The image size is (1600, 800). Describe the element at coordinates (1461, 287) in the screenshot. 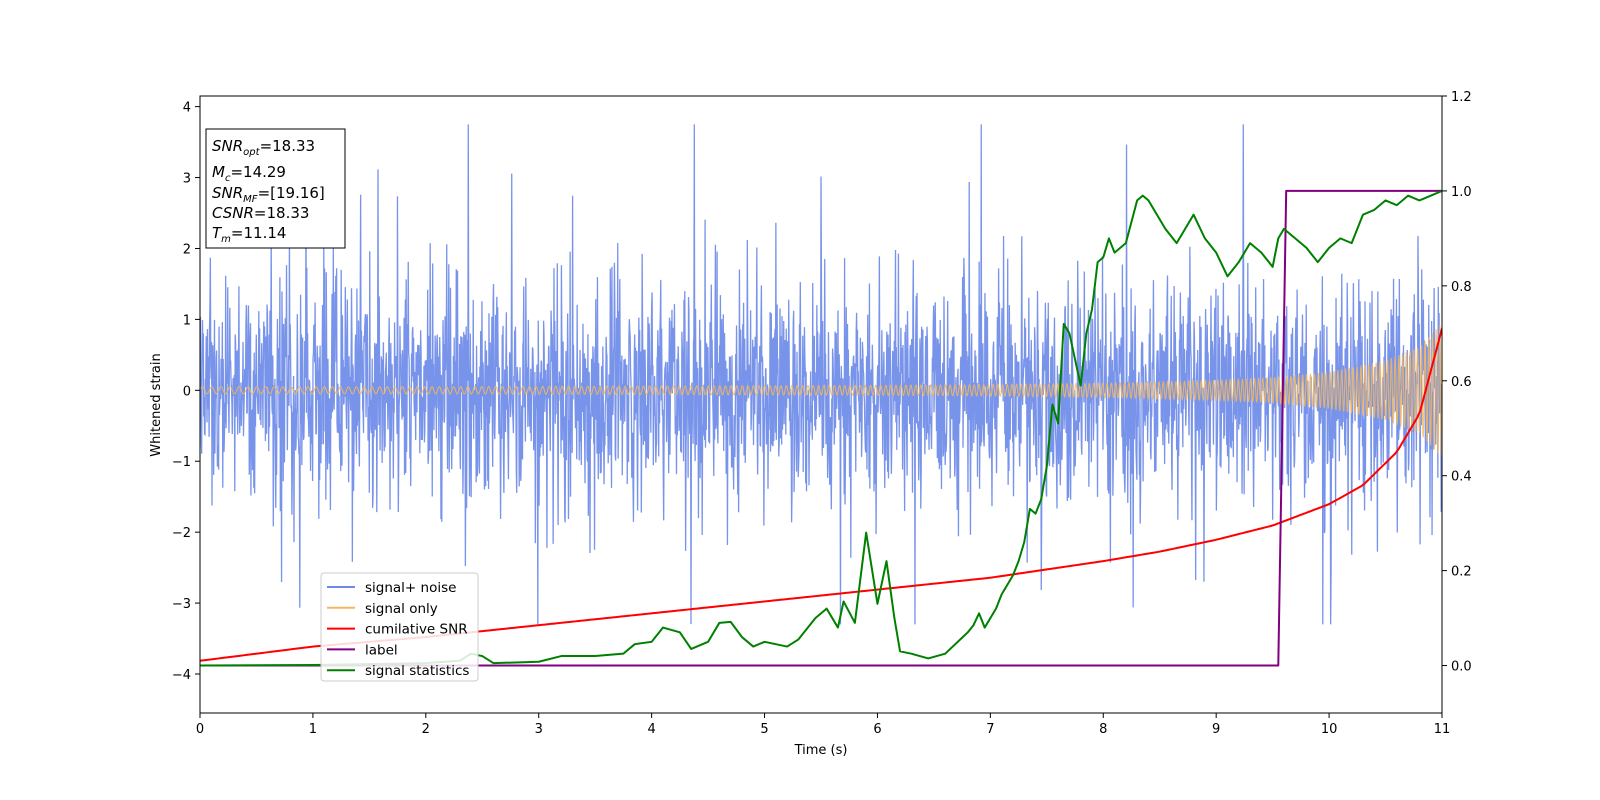

I see `y-right-tick-label: 0.8` at that location.